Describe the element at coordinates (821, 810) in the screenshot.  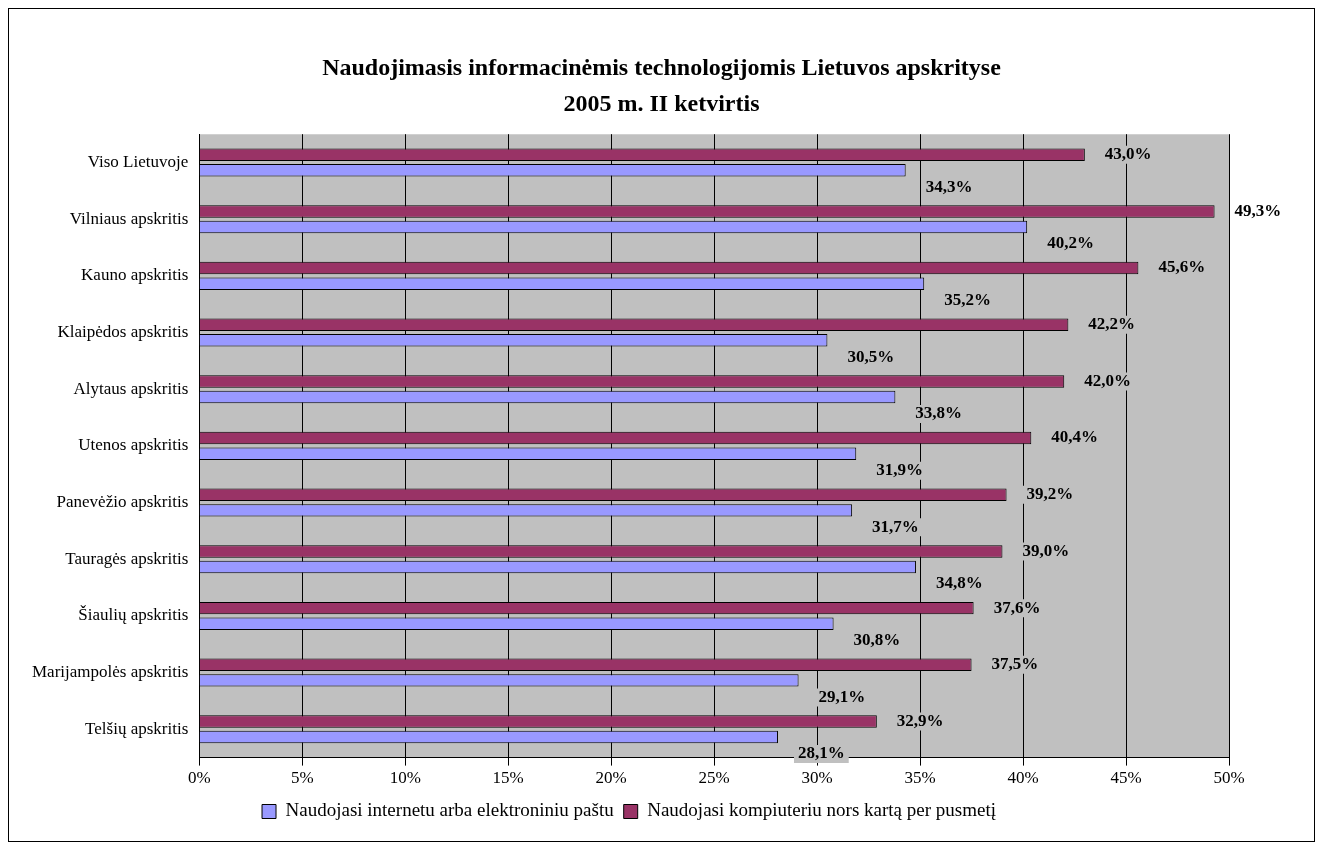
I see `legend-label: Naudojasi kompiuteriu nors kartą per pusmetį` at that location.